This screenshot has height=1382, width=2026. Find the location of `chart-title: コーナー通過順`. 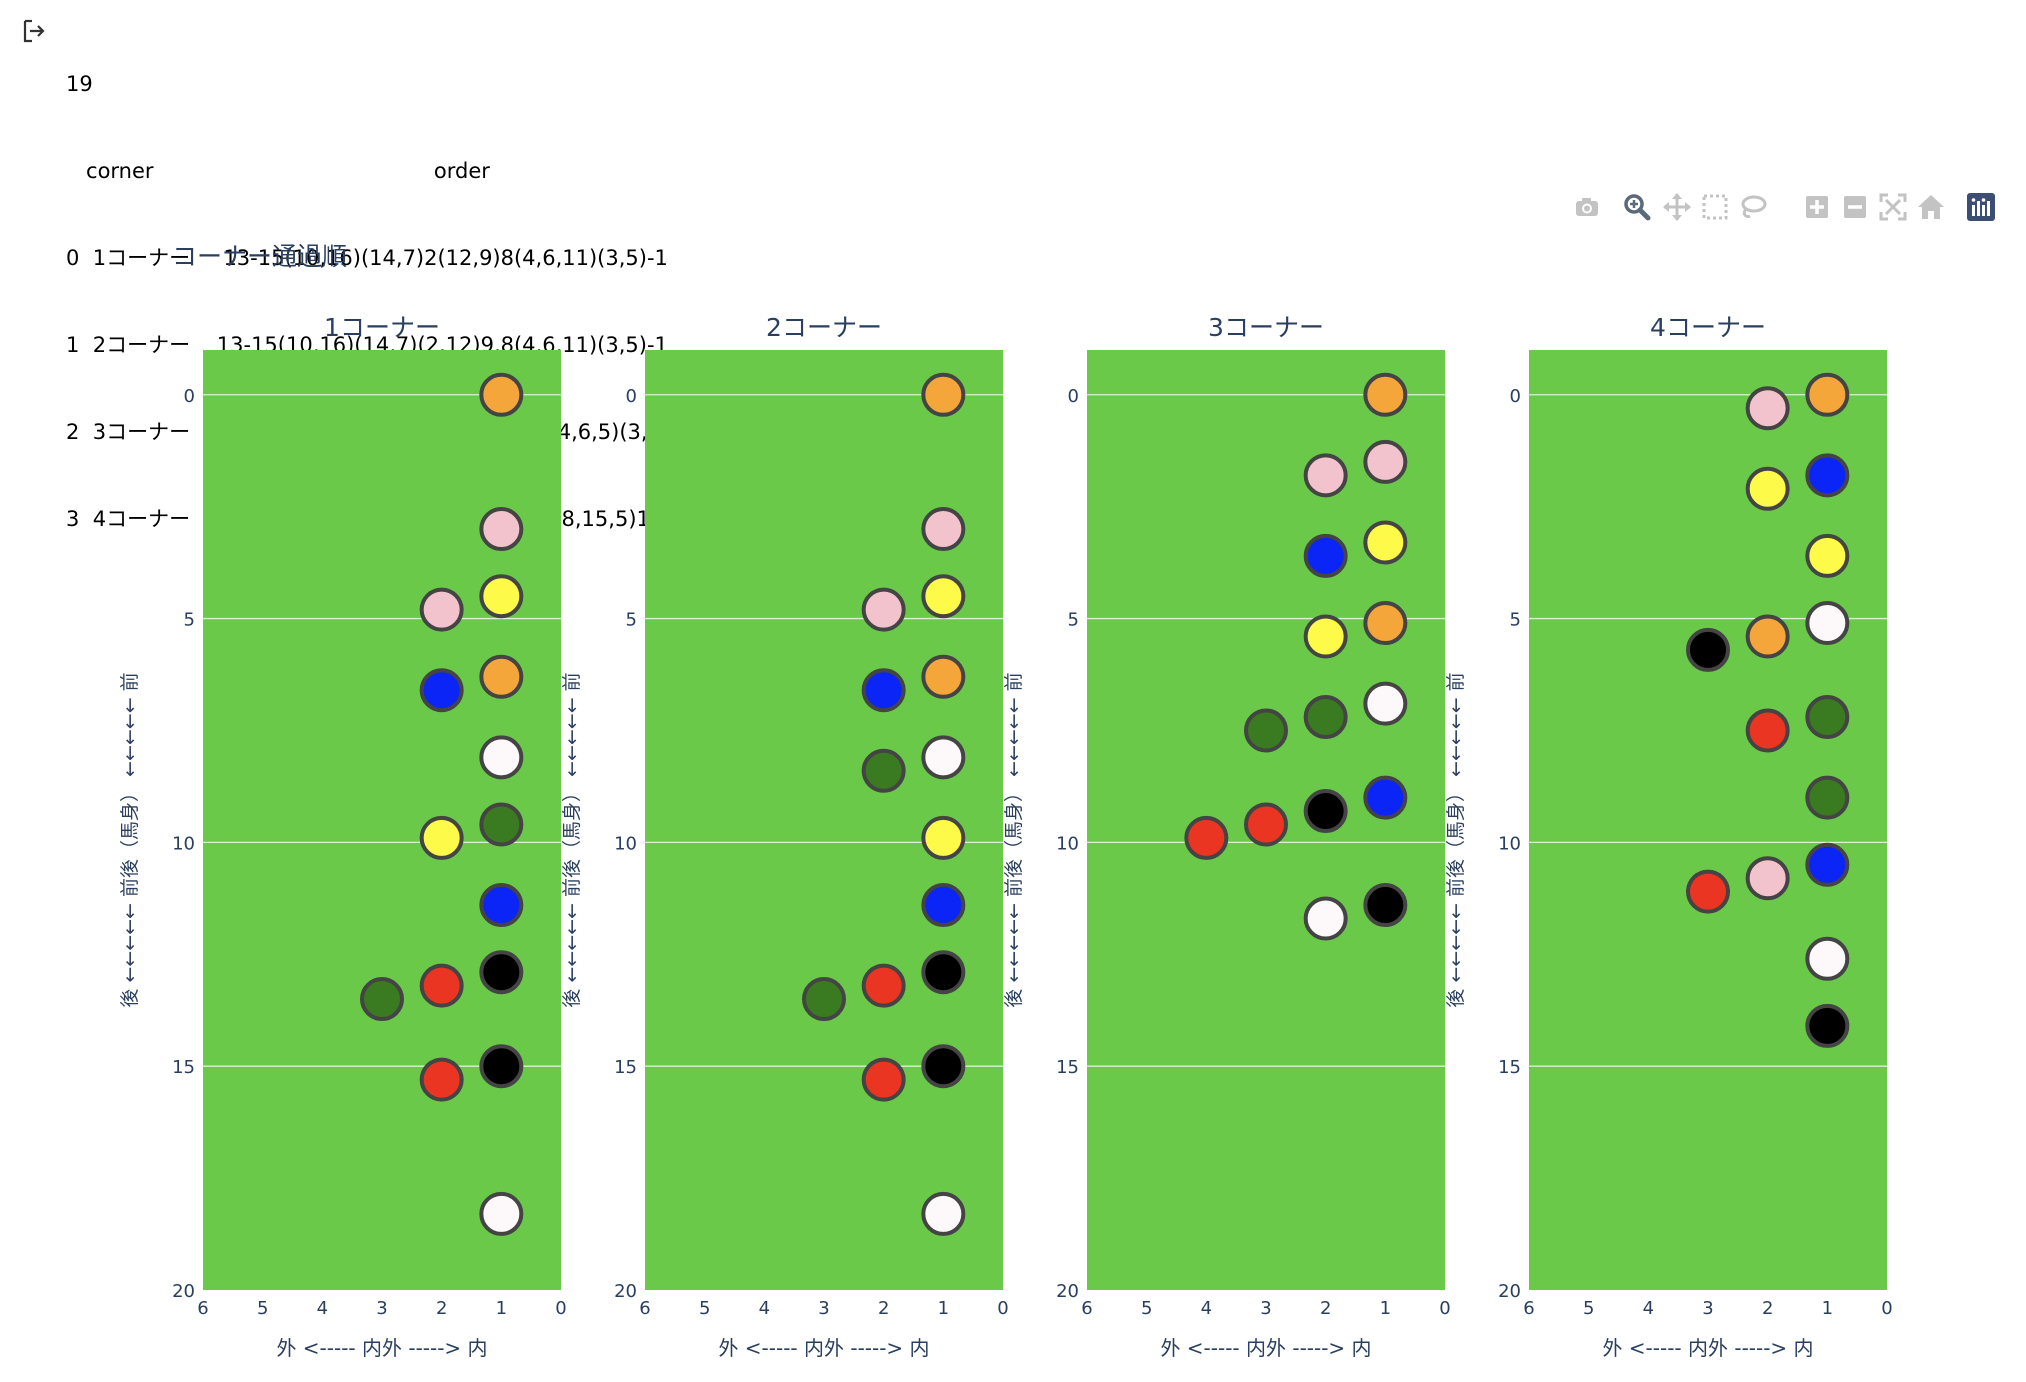

chart-title: コーナー通過順 is located at coordinates (259, 256).